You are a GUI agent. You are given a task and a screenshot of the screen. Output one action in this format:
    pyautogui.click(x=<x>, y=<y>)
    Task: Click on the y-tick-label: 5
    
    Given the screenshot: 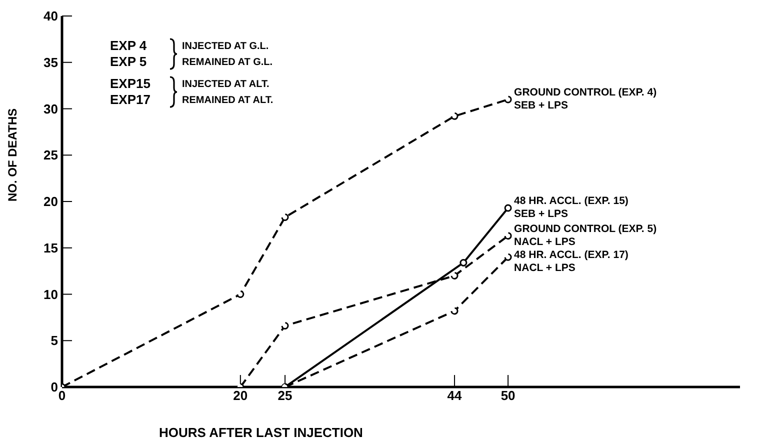 What is the action you would take?
    pyautogui.click(x=54, y=340)
    